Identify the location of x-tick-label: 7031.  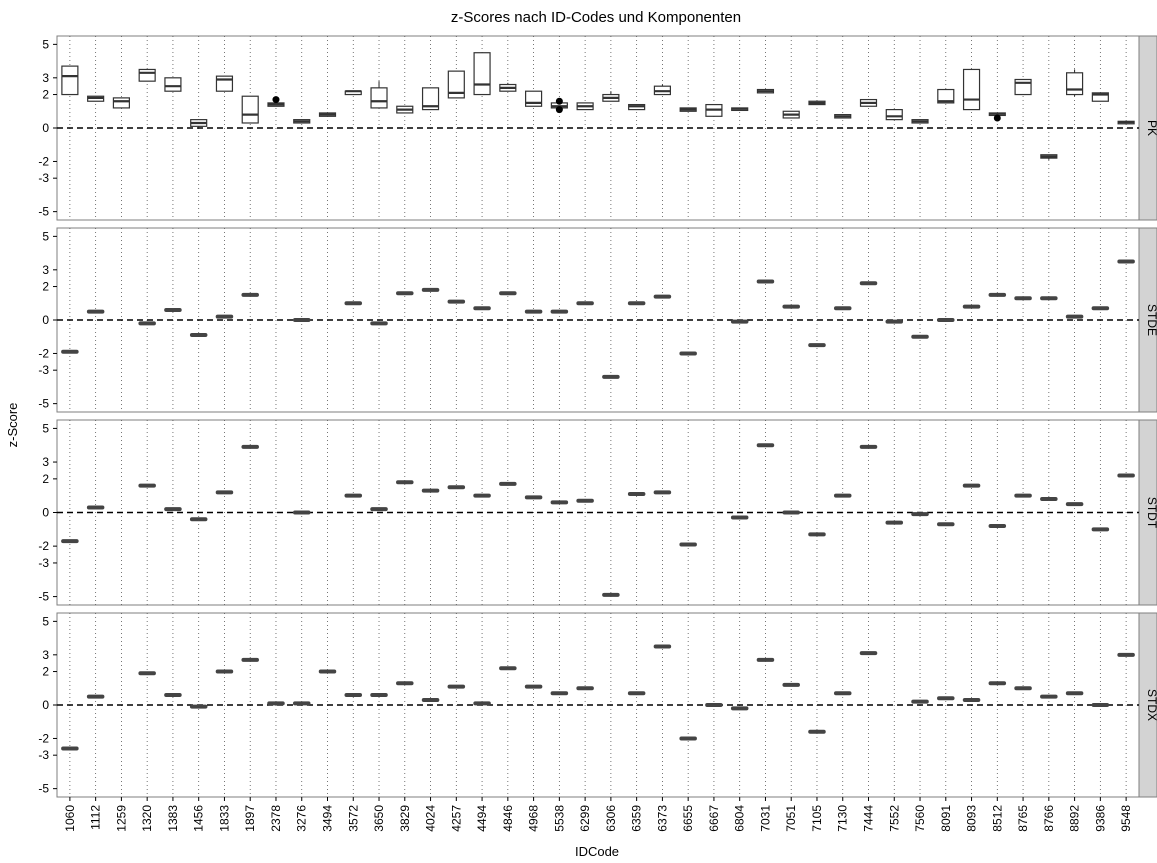
(765, 818).